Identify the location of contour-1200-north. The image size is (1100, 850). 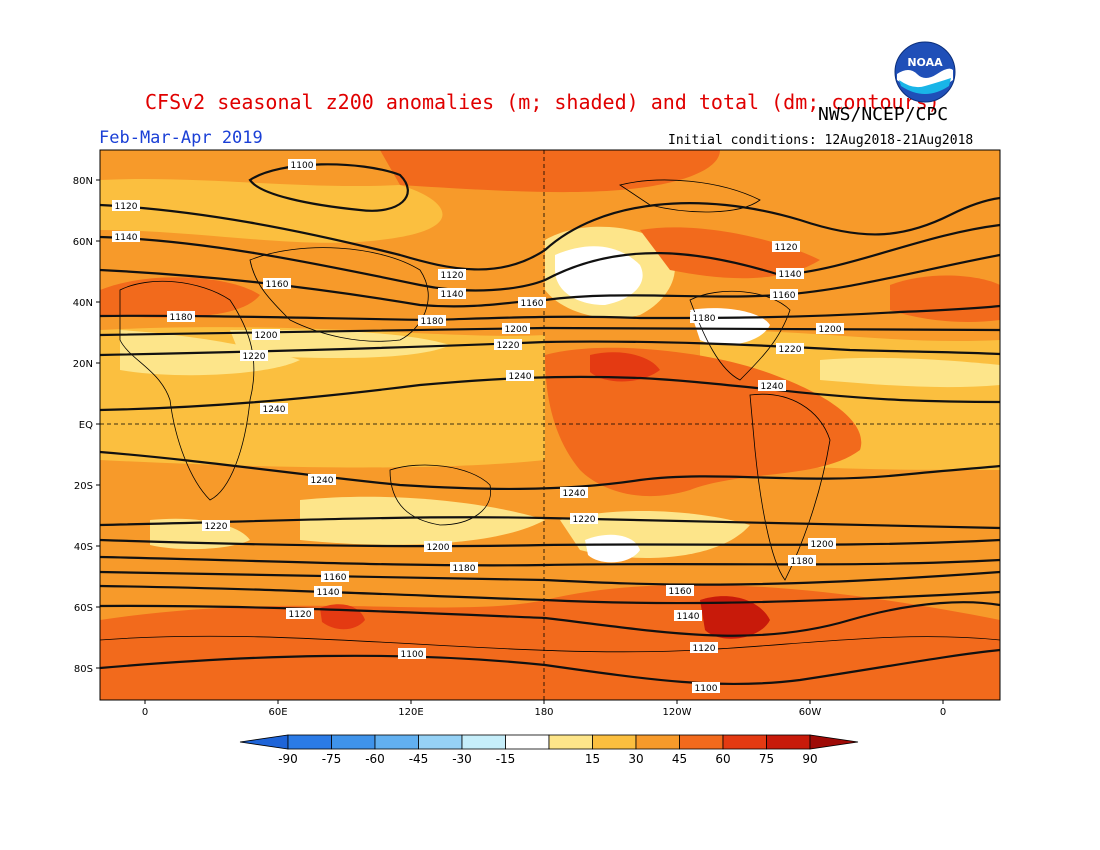
(550, 331).